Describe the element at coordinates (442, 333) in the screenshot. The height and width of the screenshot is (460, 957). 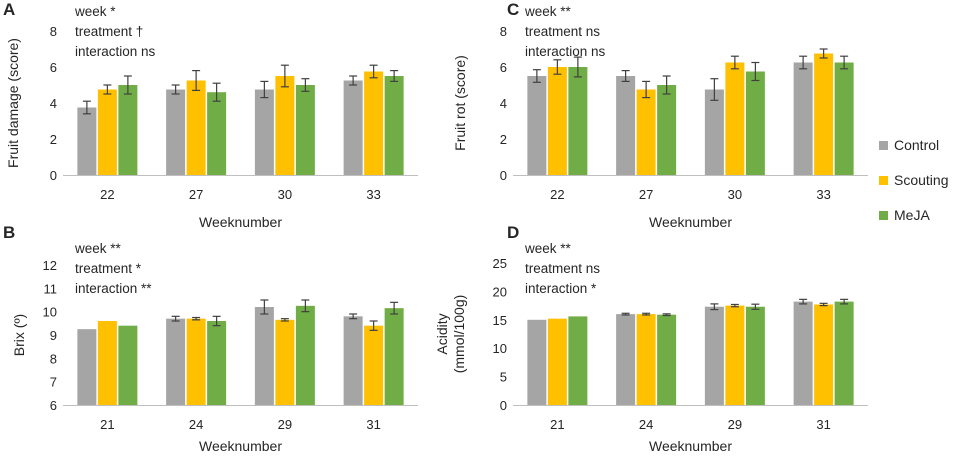
I see `y-axis-title-line: Acidity` at that location.